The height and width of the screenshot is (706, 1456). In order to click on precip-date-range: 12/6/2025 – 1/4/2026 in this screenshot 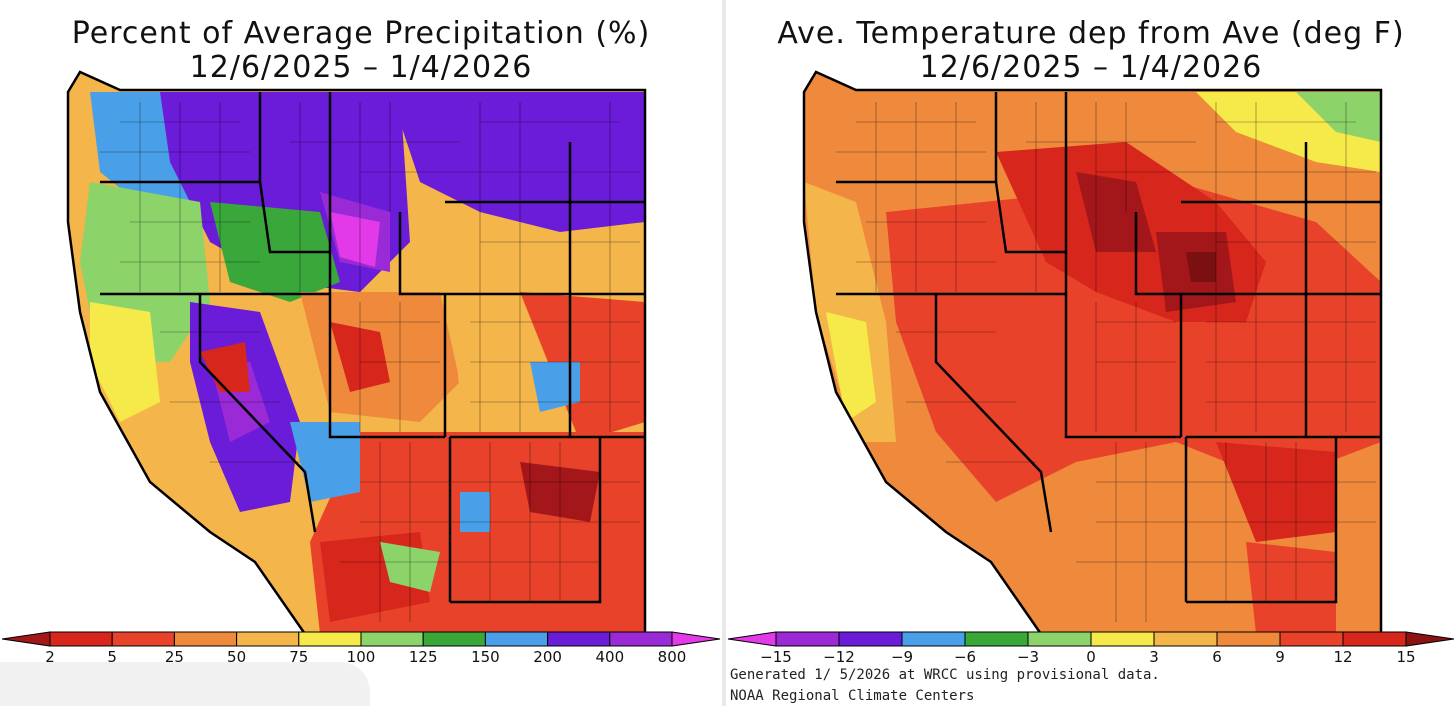, I will do `click(361, 67)`.